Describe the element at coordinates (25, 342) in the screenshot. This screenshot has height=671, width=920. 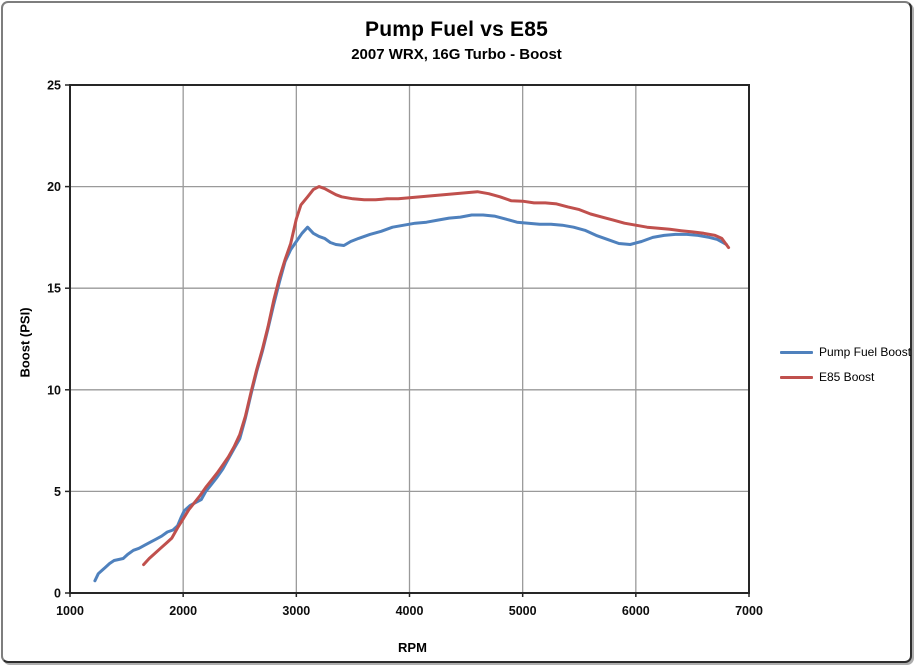
I see `y-axis-title: Boost (PSI)` at that location.